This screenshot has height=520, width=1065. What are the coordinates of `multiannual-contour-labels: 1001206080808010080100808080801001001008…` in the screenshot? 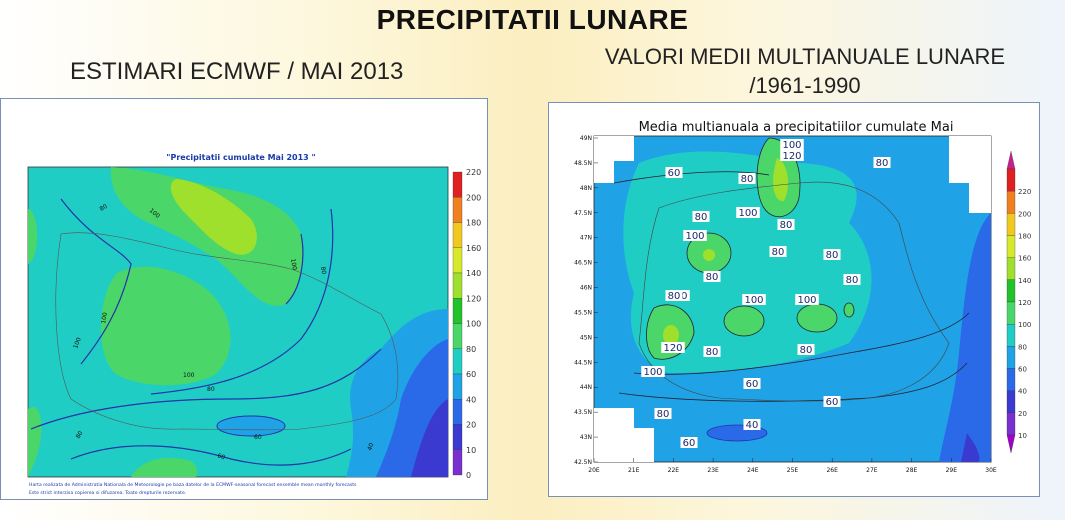 It's located at (766, 294).